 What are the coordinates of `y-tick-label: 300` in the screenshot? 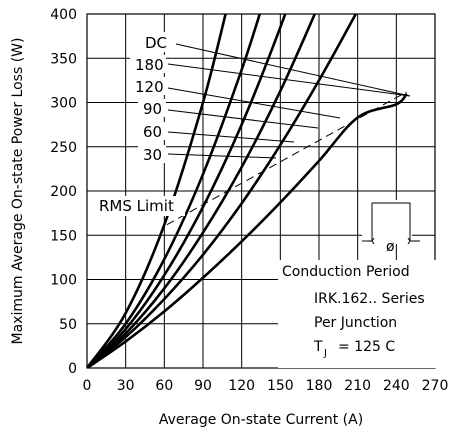 It's located at (63, 104).